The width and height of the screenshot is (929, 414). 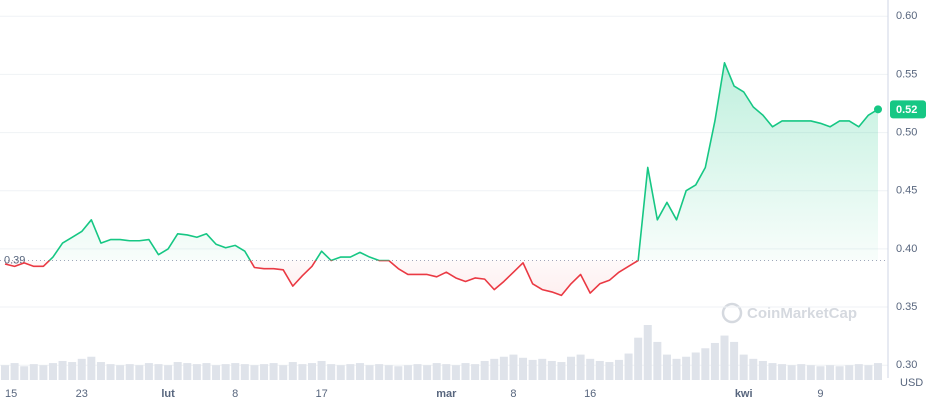 I want to click on currency-label: USD, so click(x=911, y=383).